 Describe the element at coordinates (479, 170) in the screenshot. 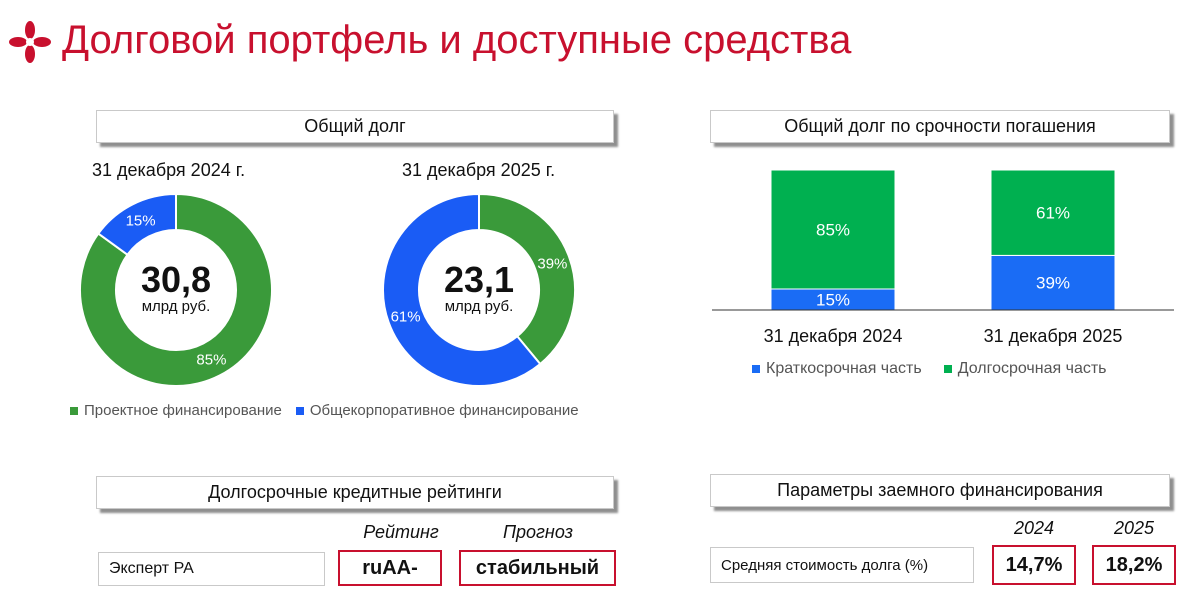

I see `donut-2025-date: 31 декабря 2025 г.` at that location.